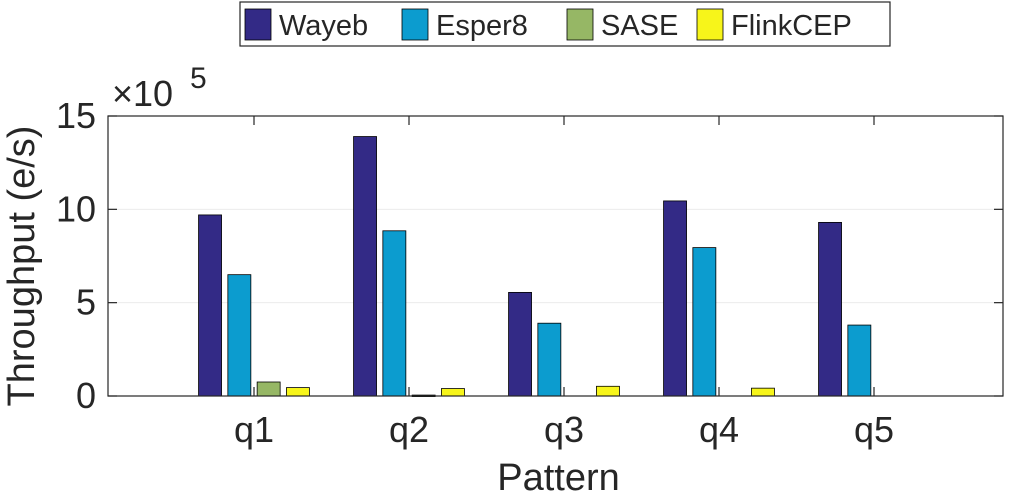  I want to click on y-axis-exponent-base: ×10, so click(142, 93).